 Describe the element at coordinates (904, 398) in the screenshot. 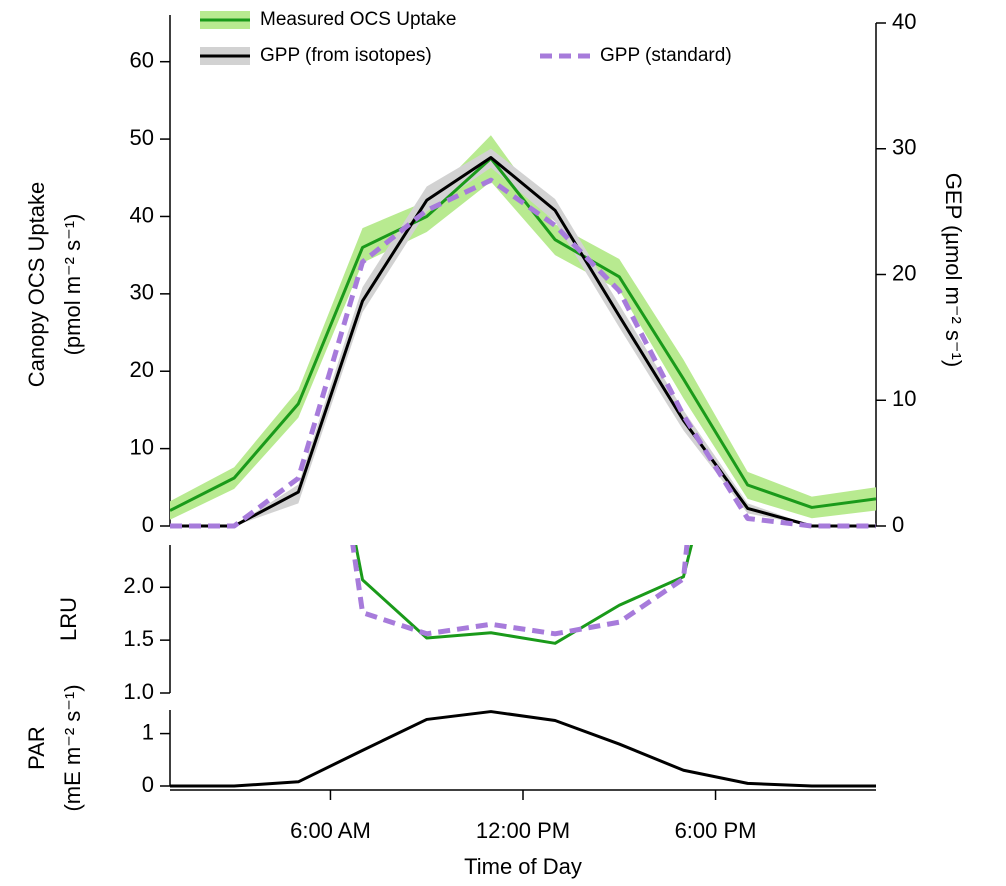

I see `y2-tick-label: 10` at that location.